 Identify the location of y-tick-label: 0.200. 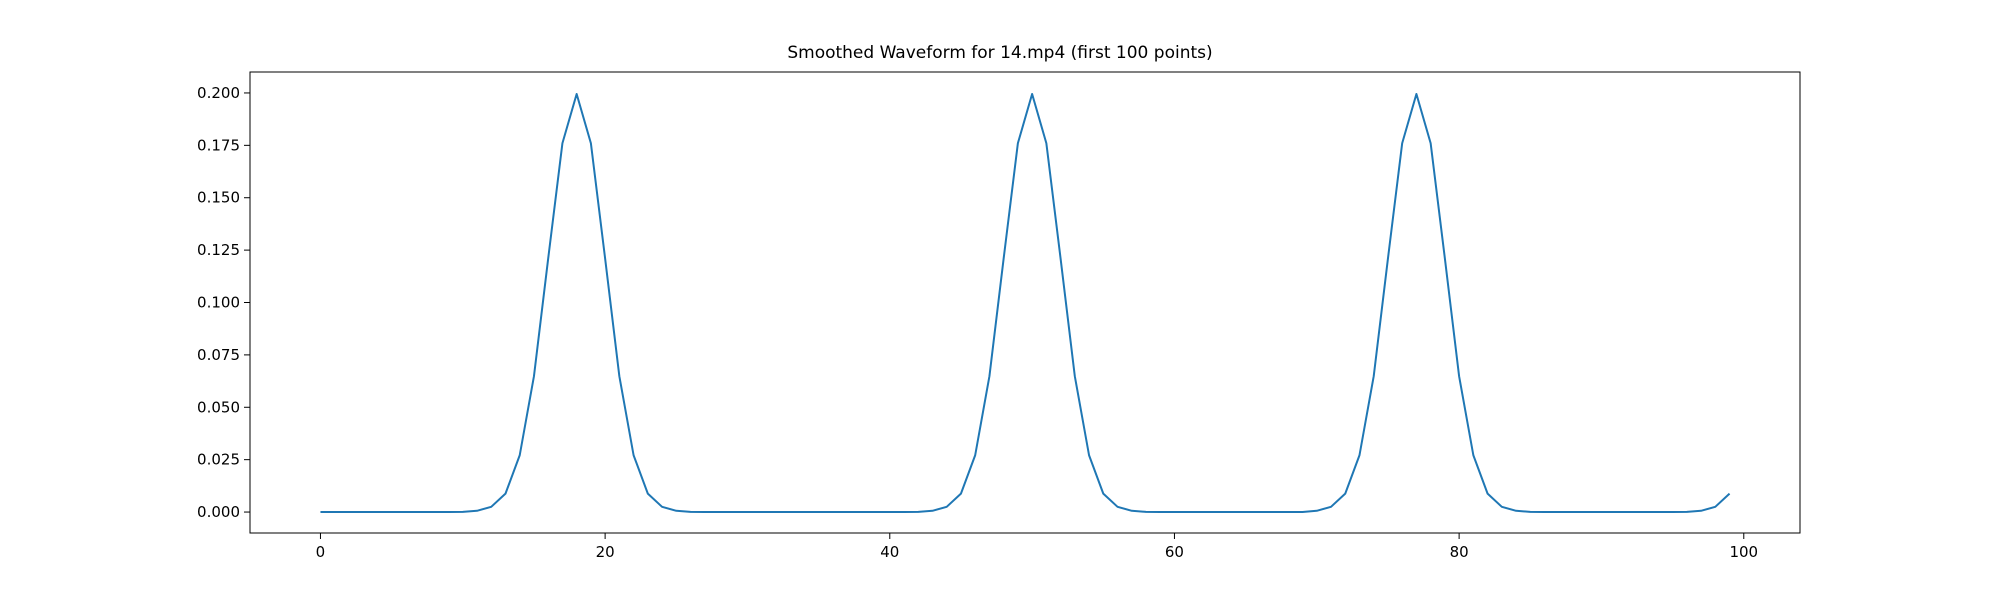
(218, 93).